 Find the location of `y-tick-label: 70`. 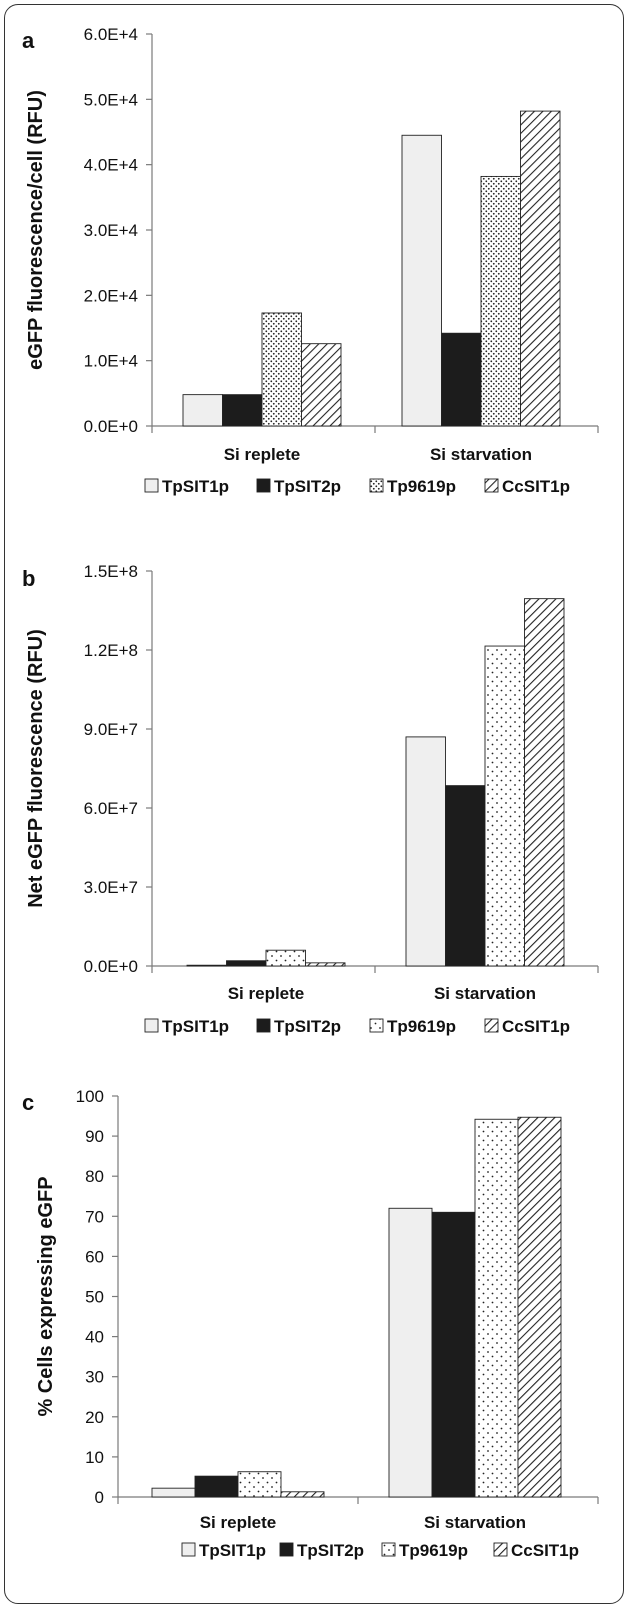

y-tick-label: 70 is located at coordinates (94, 1216).